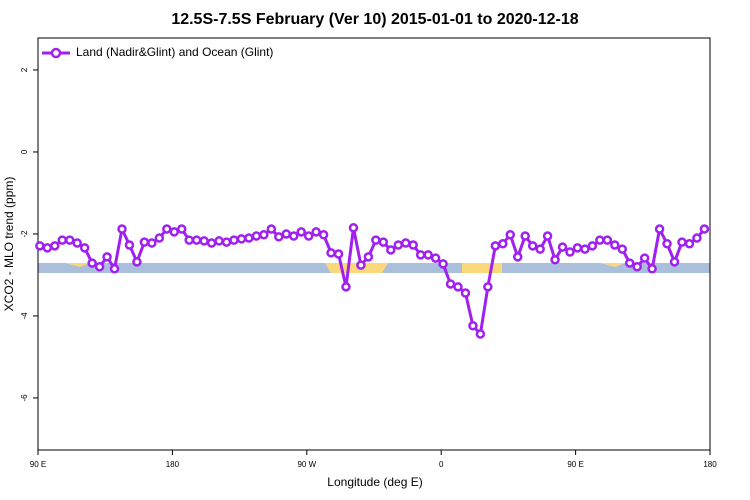 This screenshot has height=500, width=750. Describe the element at coordinates (24, 316) in the screenshot. I see `y-tick-label: -4` at that location.